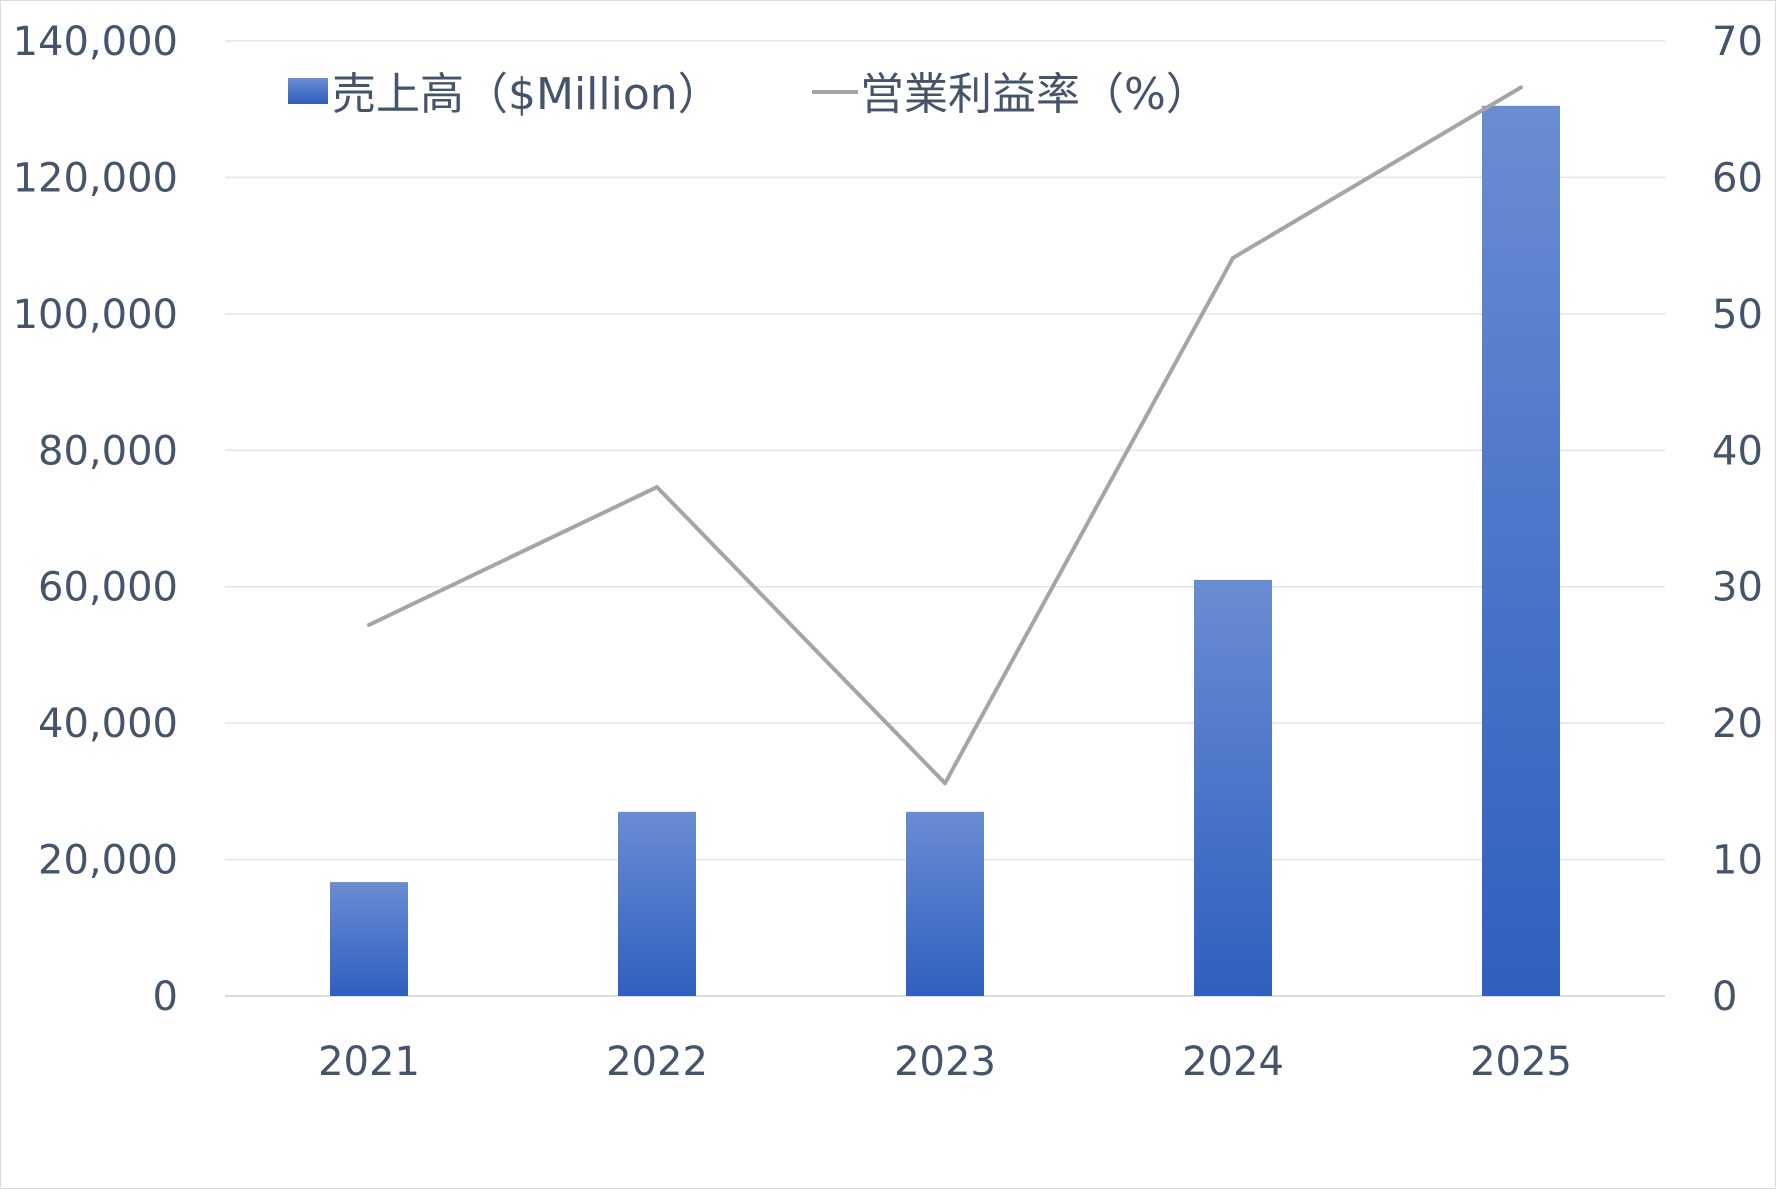  I want to click on right-axis-tick-label: 10, so click(1737, 861).